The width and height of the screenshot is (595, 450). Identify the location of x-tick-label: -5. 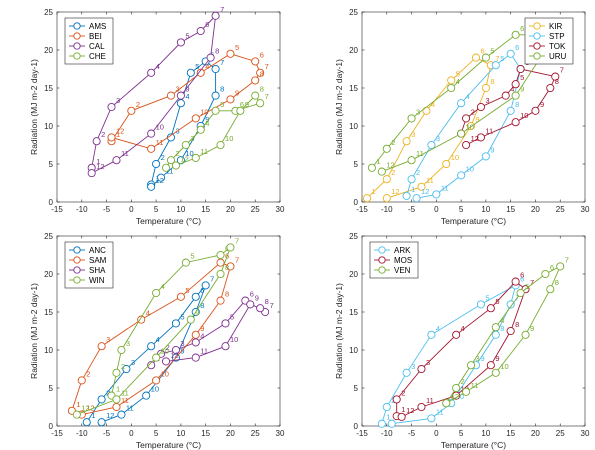
(107, 433).